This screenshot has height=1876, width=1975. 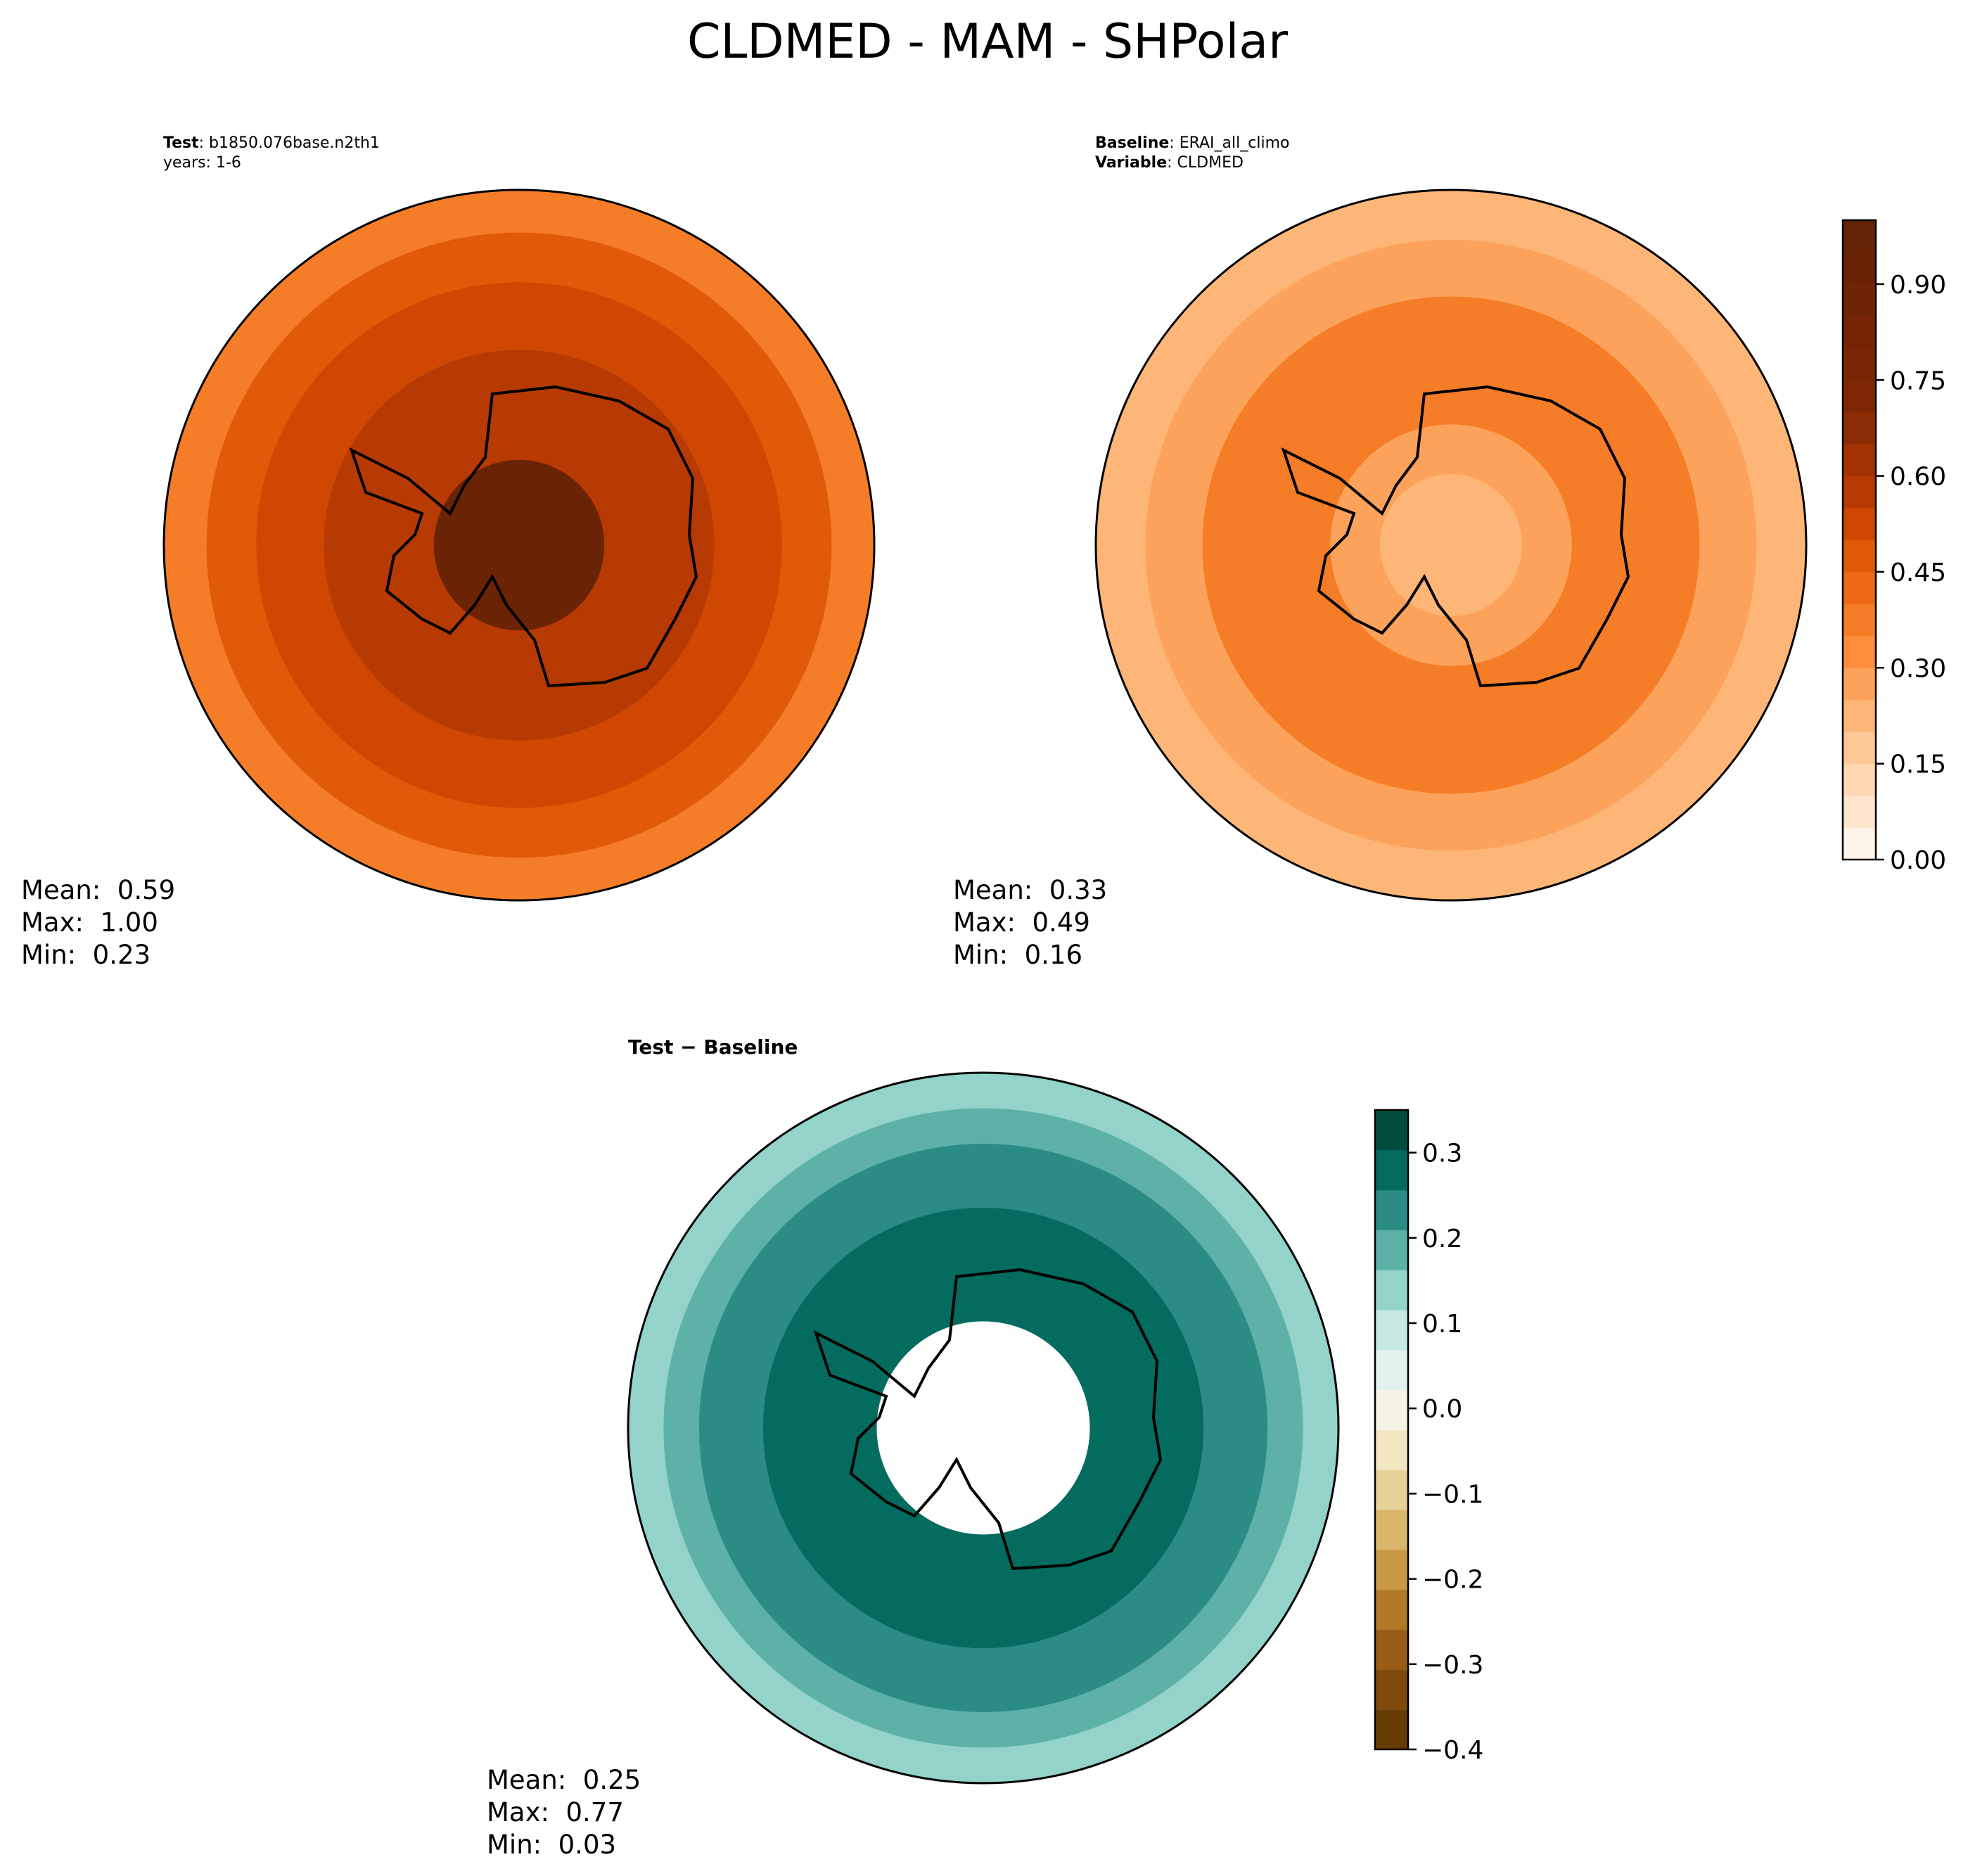 I want to click on diff-colorbar-tick-label-5: −0.2, so click(x=1452, y=1580).